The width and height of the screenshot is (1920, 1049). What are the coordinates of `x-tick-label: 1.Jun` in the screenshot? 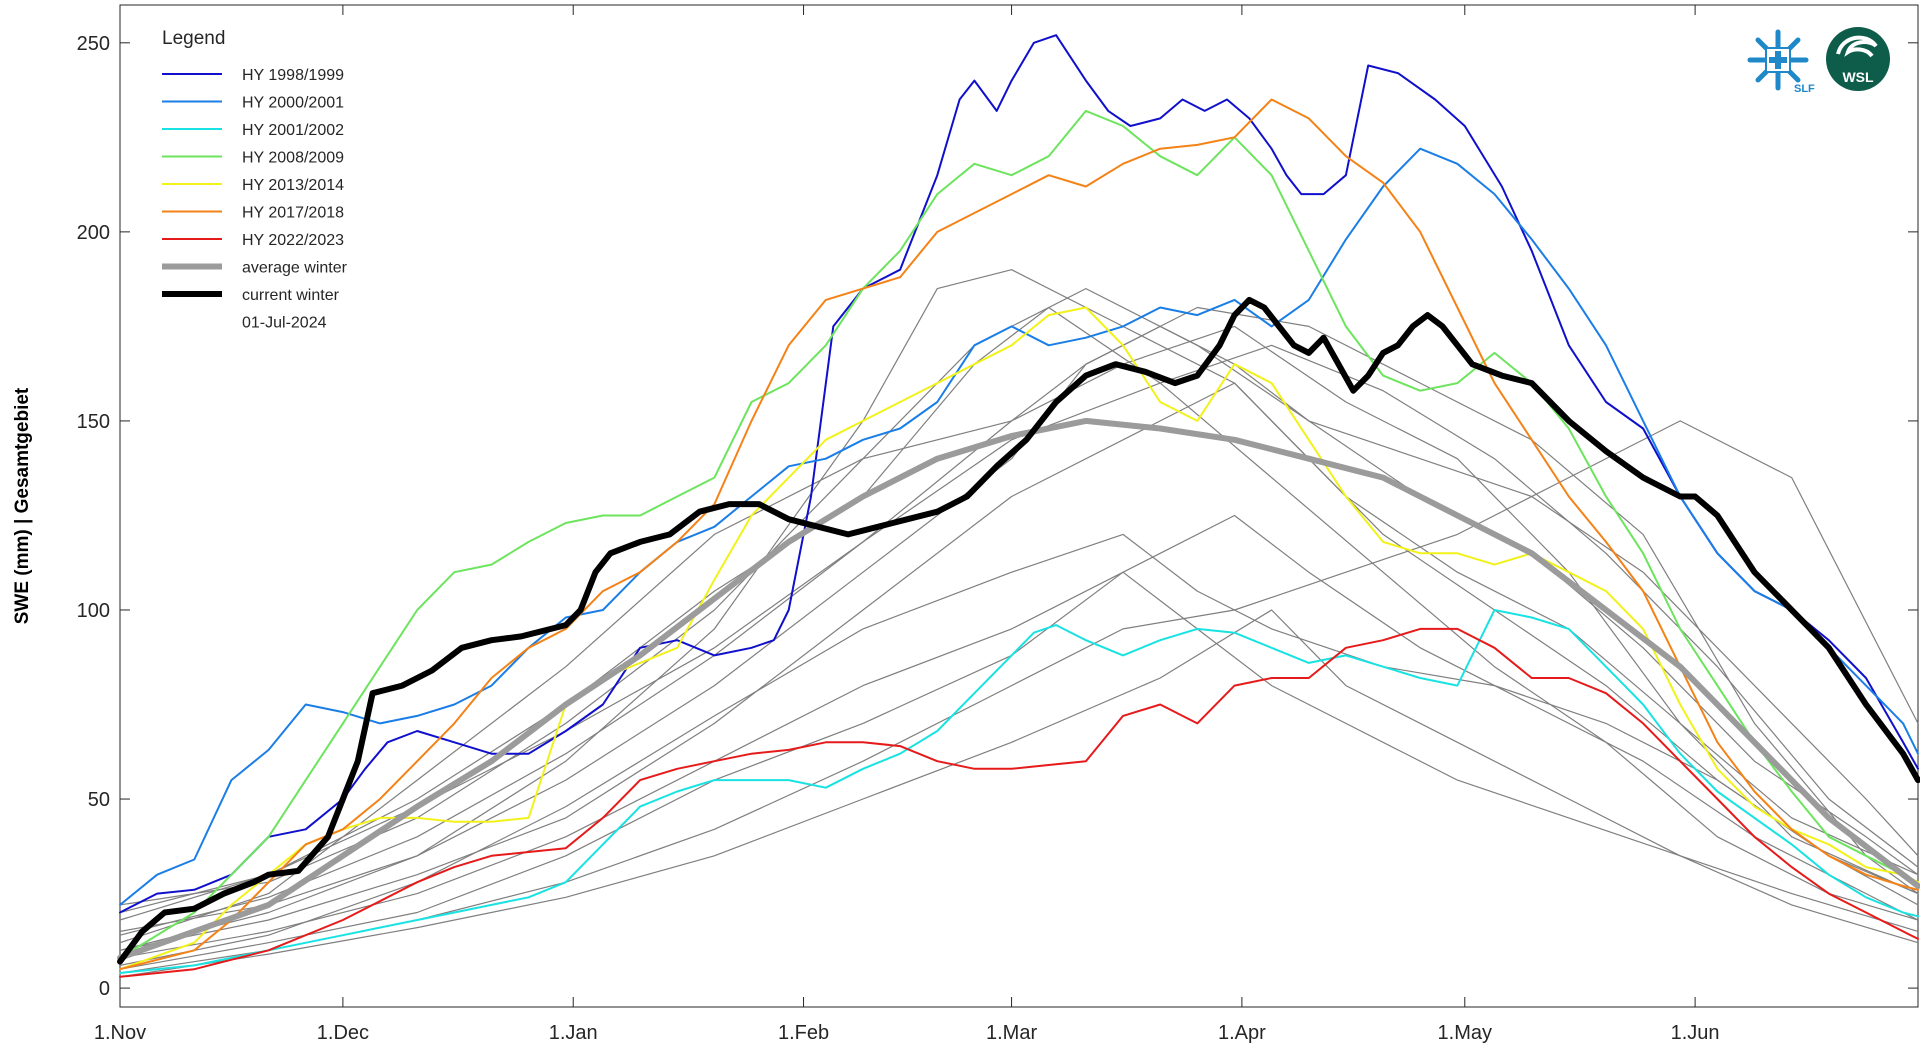 It's located at (1695, 1033).